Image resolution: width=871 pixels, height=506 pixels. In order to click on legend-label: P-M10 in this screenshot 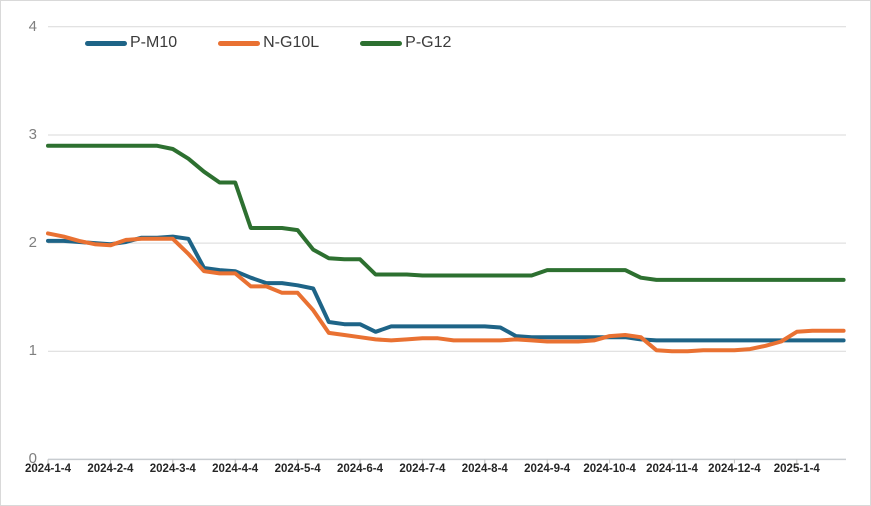, I will do `click(154, 42)`.